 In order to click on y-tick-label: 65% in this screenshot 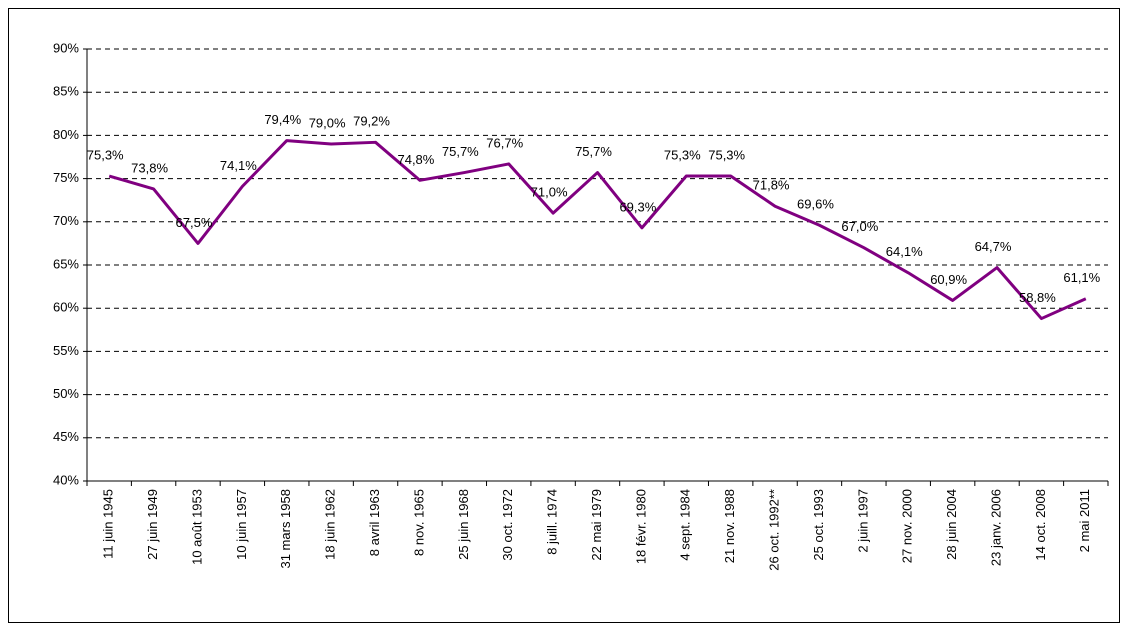, I will do `click(66, 263)`.